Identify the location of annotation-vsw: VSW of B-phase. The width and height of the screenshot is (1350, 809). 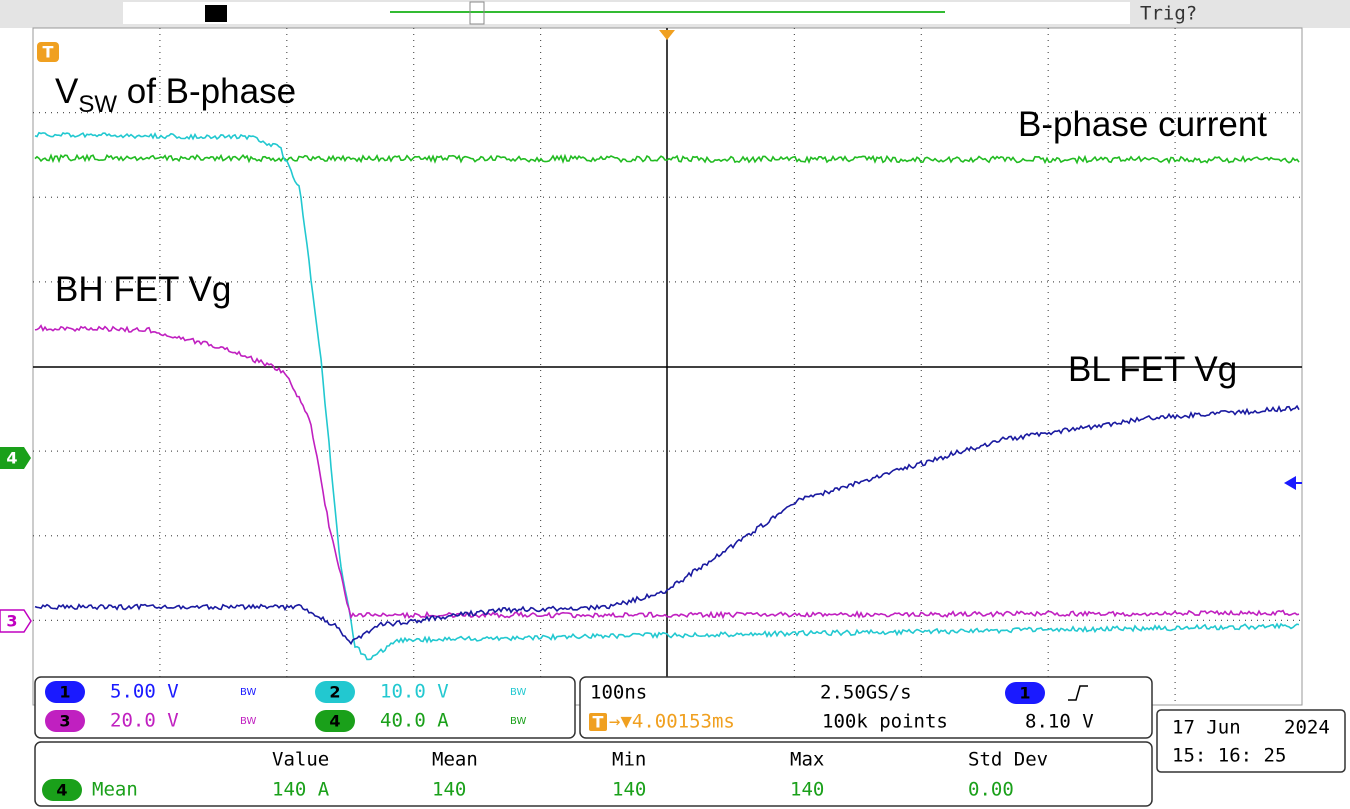
(175, 95).